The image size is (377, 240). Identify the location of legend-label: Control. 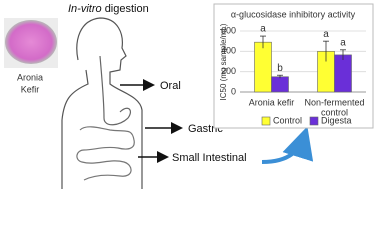
(287, 120).